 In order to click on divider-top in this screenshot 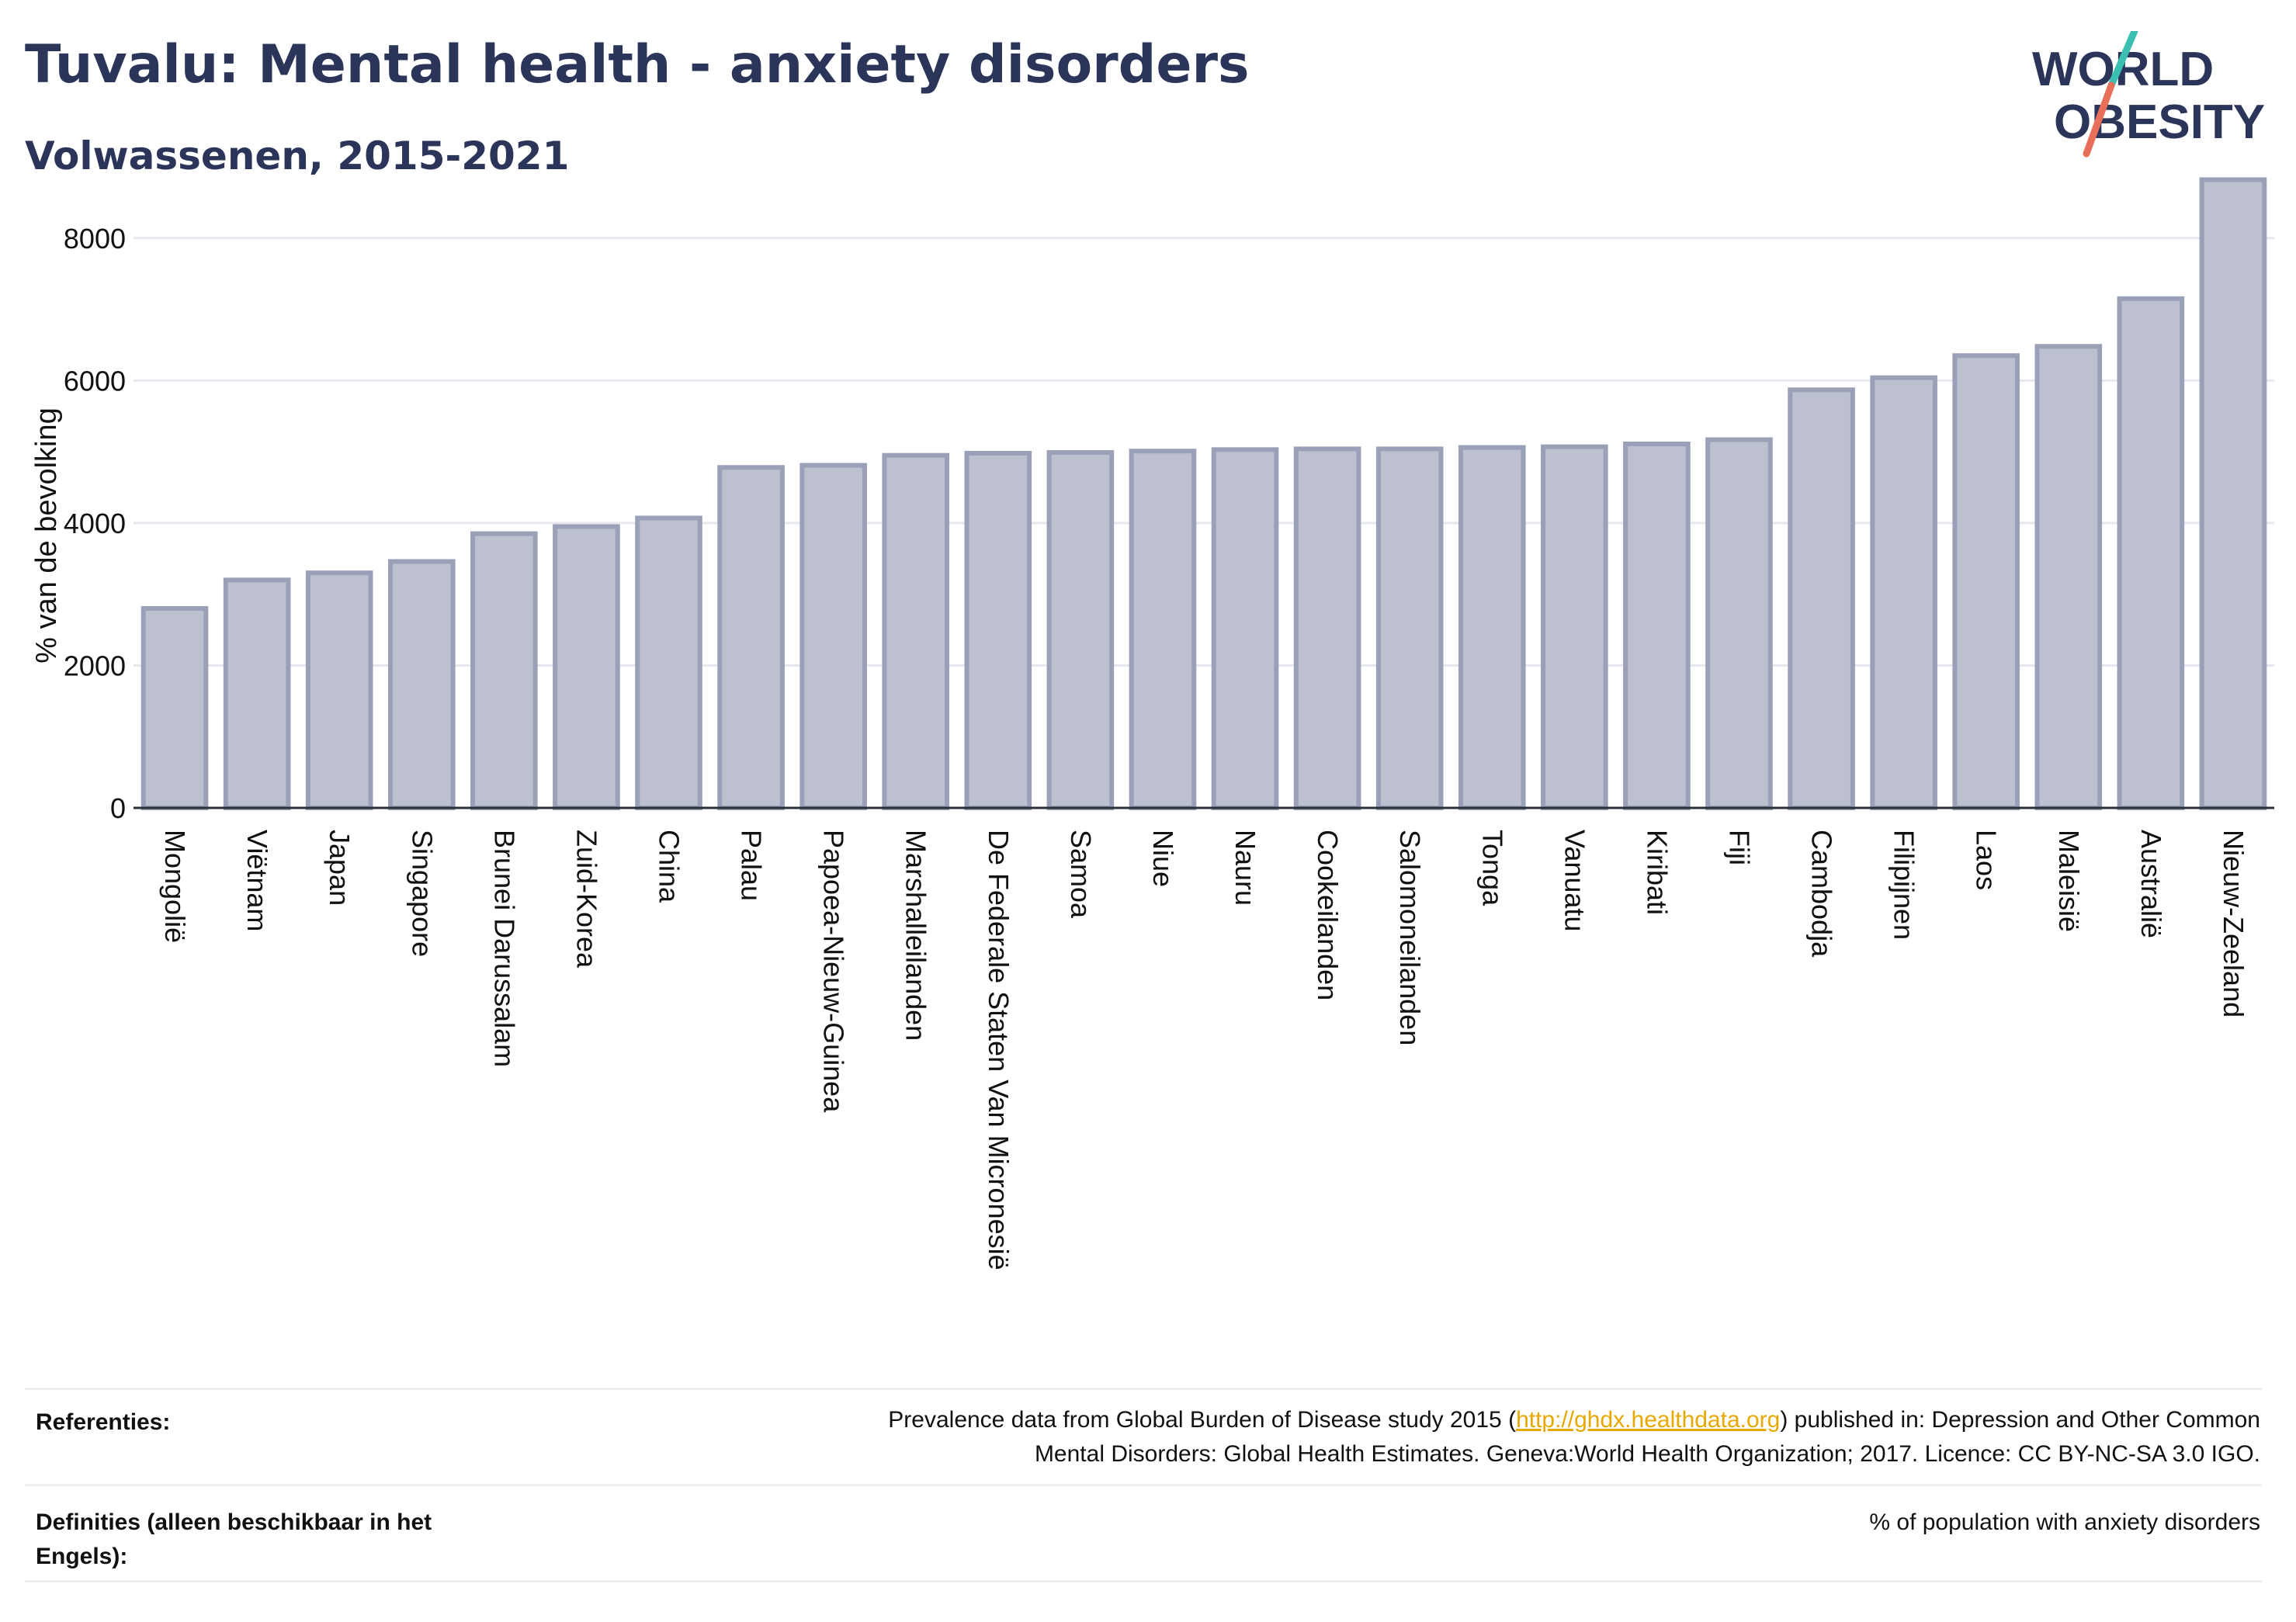, I will do `click(1143, 1389)`.